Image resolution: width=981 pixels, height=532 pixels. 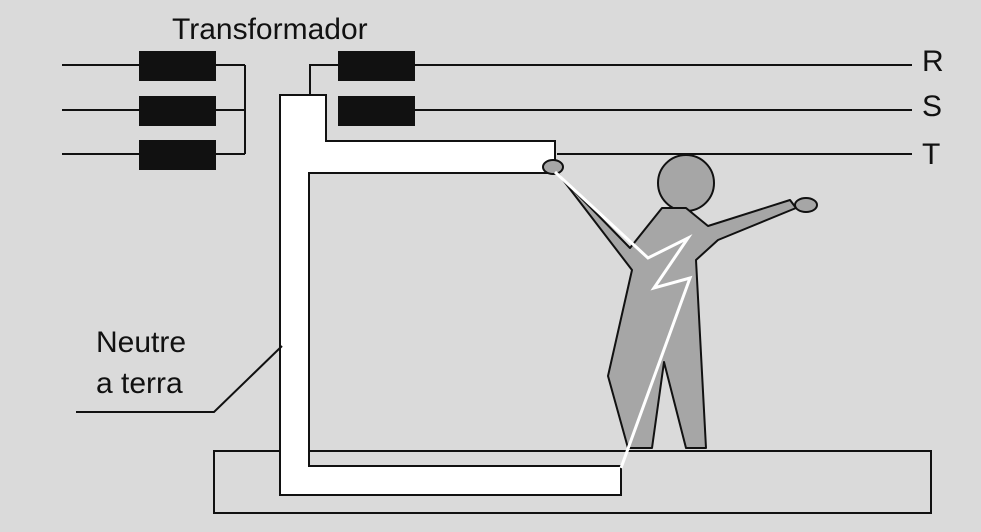 I want to click on secondary-coil-r, so click(x=376, y=66).